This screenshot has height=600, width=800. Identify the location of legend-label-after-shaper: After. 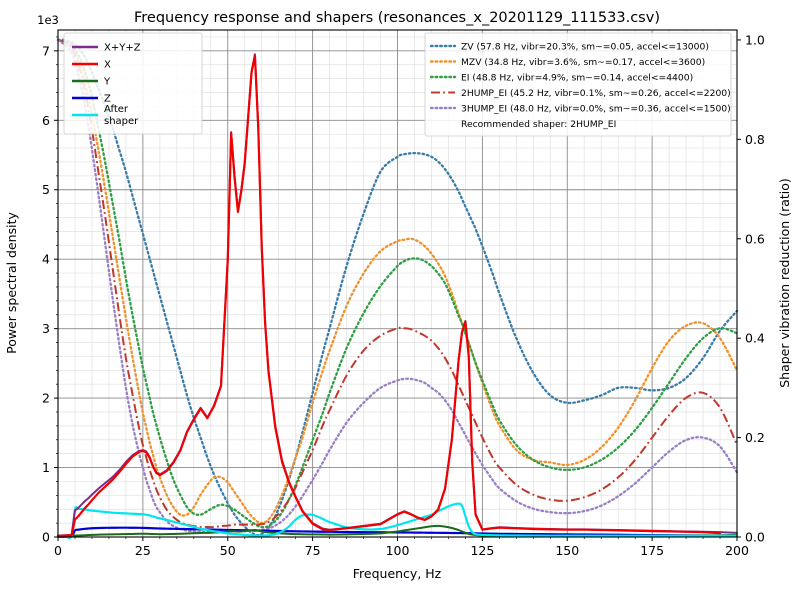
(116, 109).